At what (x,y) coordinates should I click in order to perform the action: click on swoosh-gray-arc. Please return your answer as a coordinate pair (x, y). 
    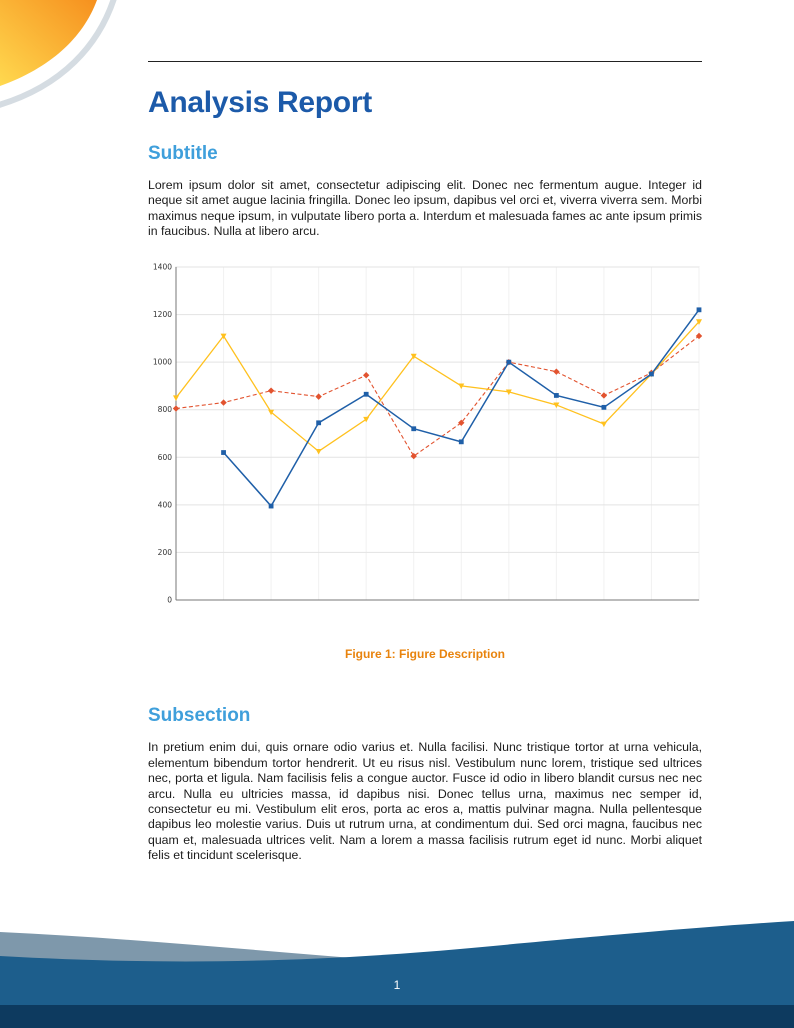
    Looking at the image, I should click on (58, 54).